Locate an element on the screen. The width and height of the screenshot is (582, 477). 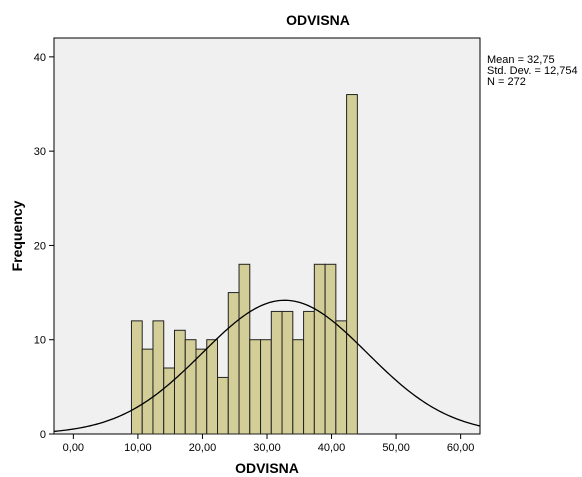
y-axis: 0 10 20 30 40 is located at coordinates (44, 246).